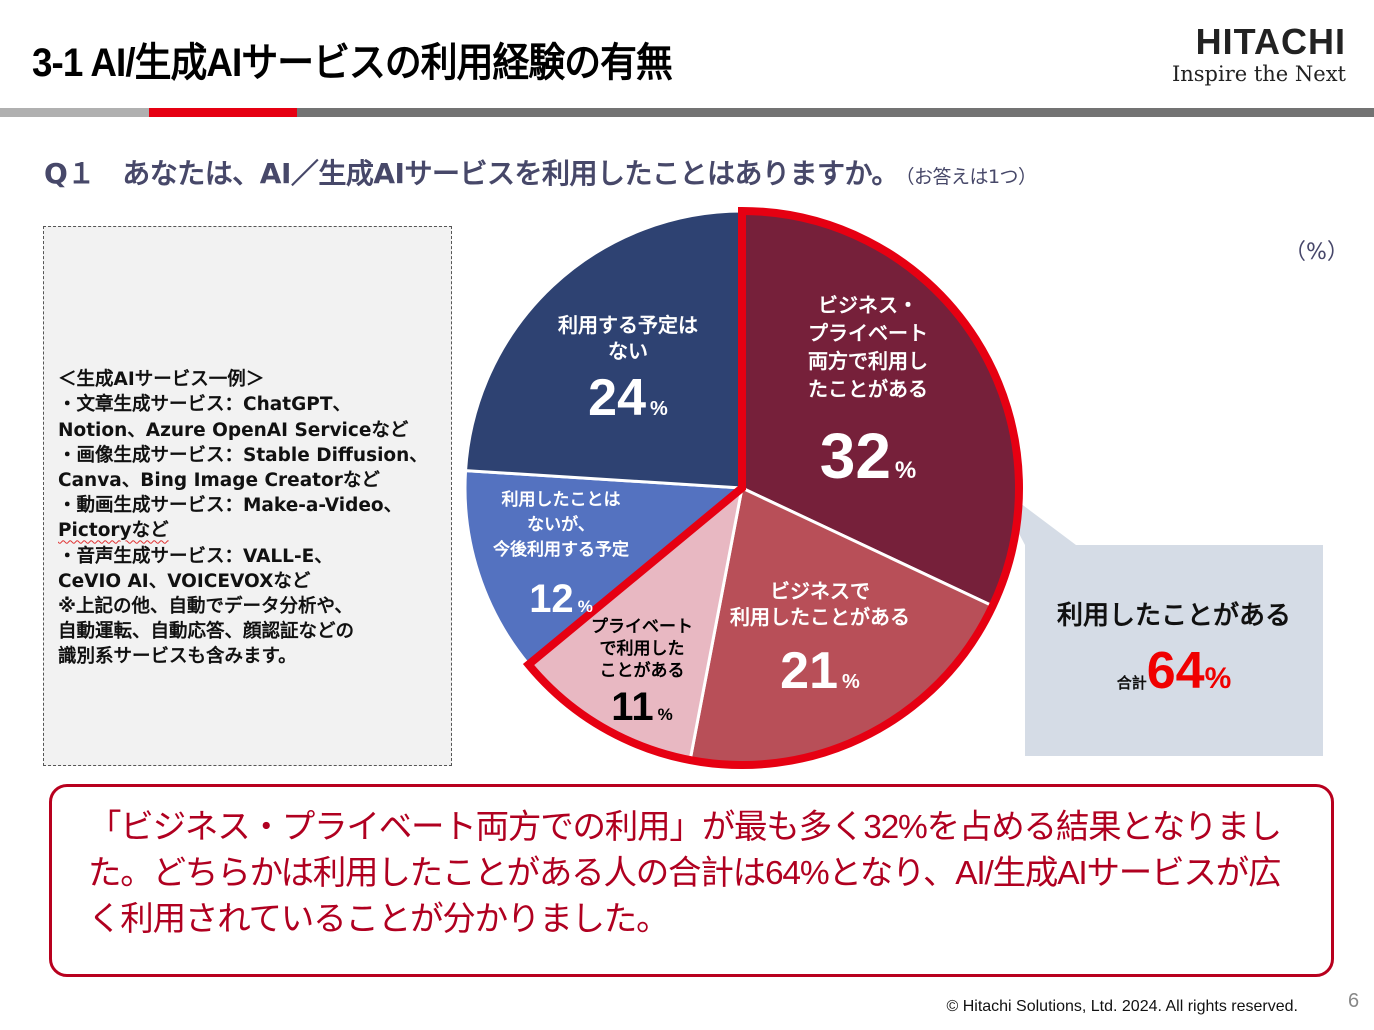 The width and height of the screenshot is (1374, 1030). I want to click on callout-total-suffix: %, so click(1218, 678).